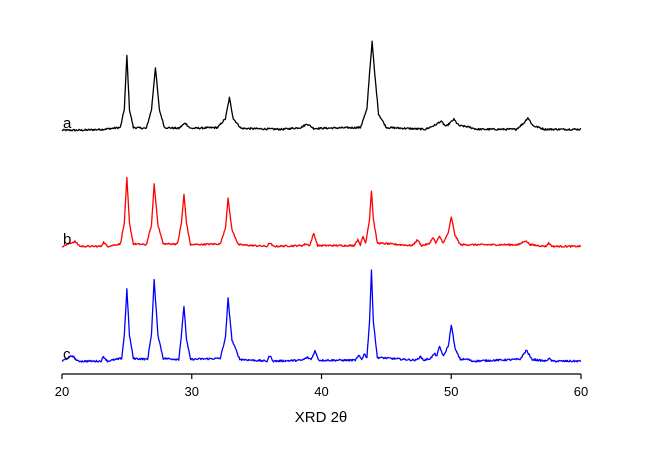 The height and width of the screenshot is (454, 648). Describe the element at coordinates (321, 417) in the screenshot. I see `x-axis-label: XRD 2θ` at that location.